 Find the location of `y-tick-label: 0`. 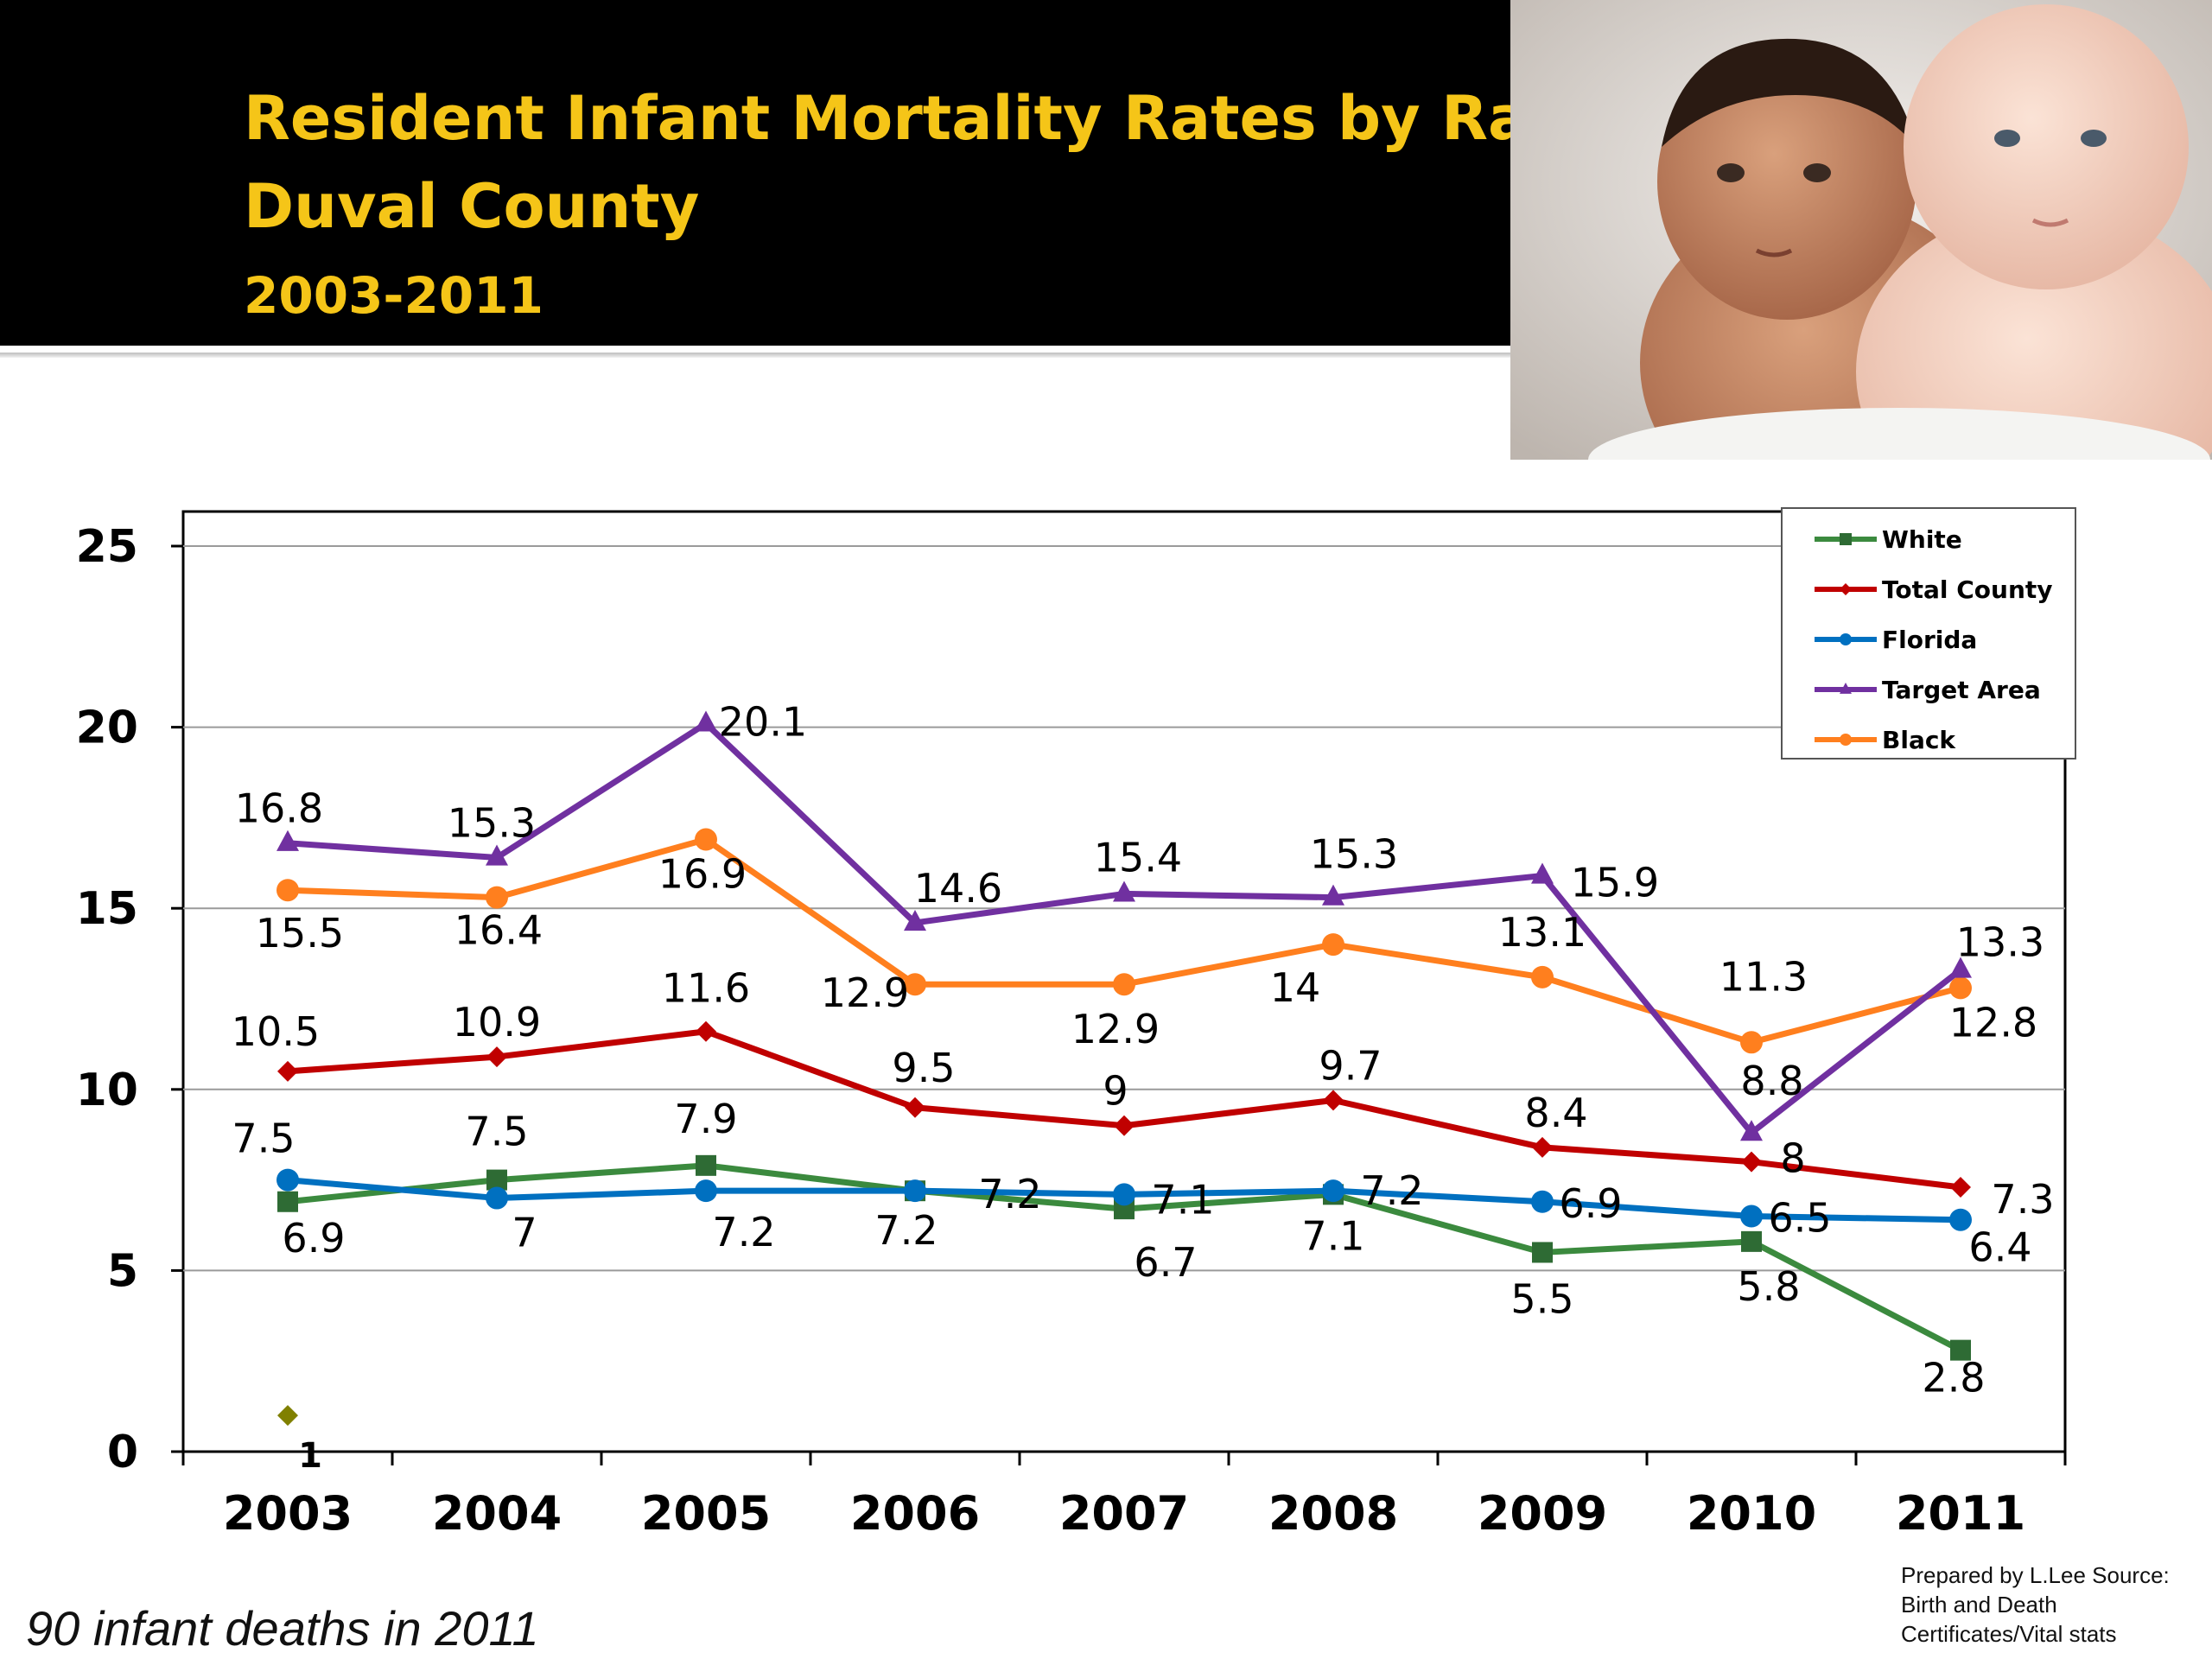

y-tick-label: 0 is located at coordinates (123, 1452).